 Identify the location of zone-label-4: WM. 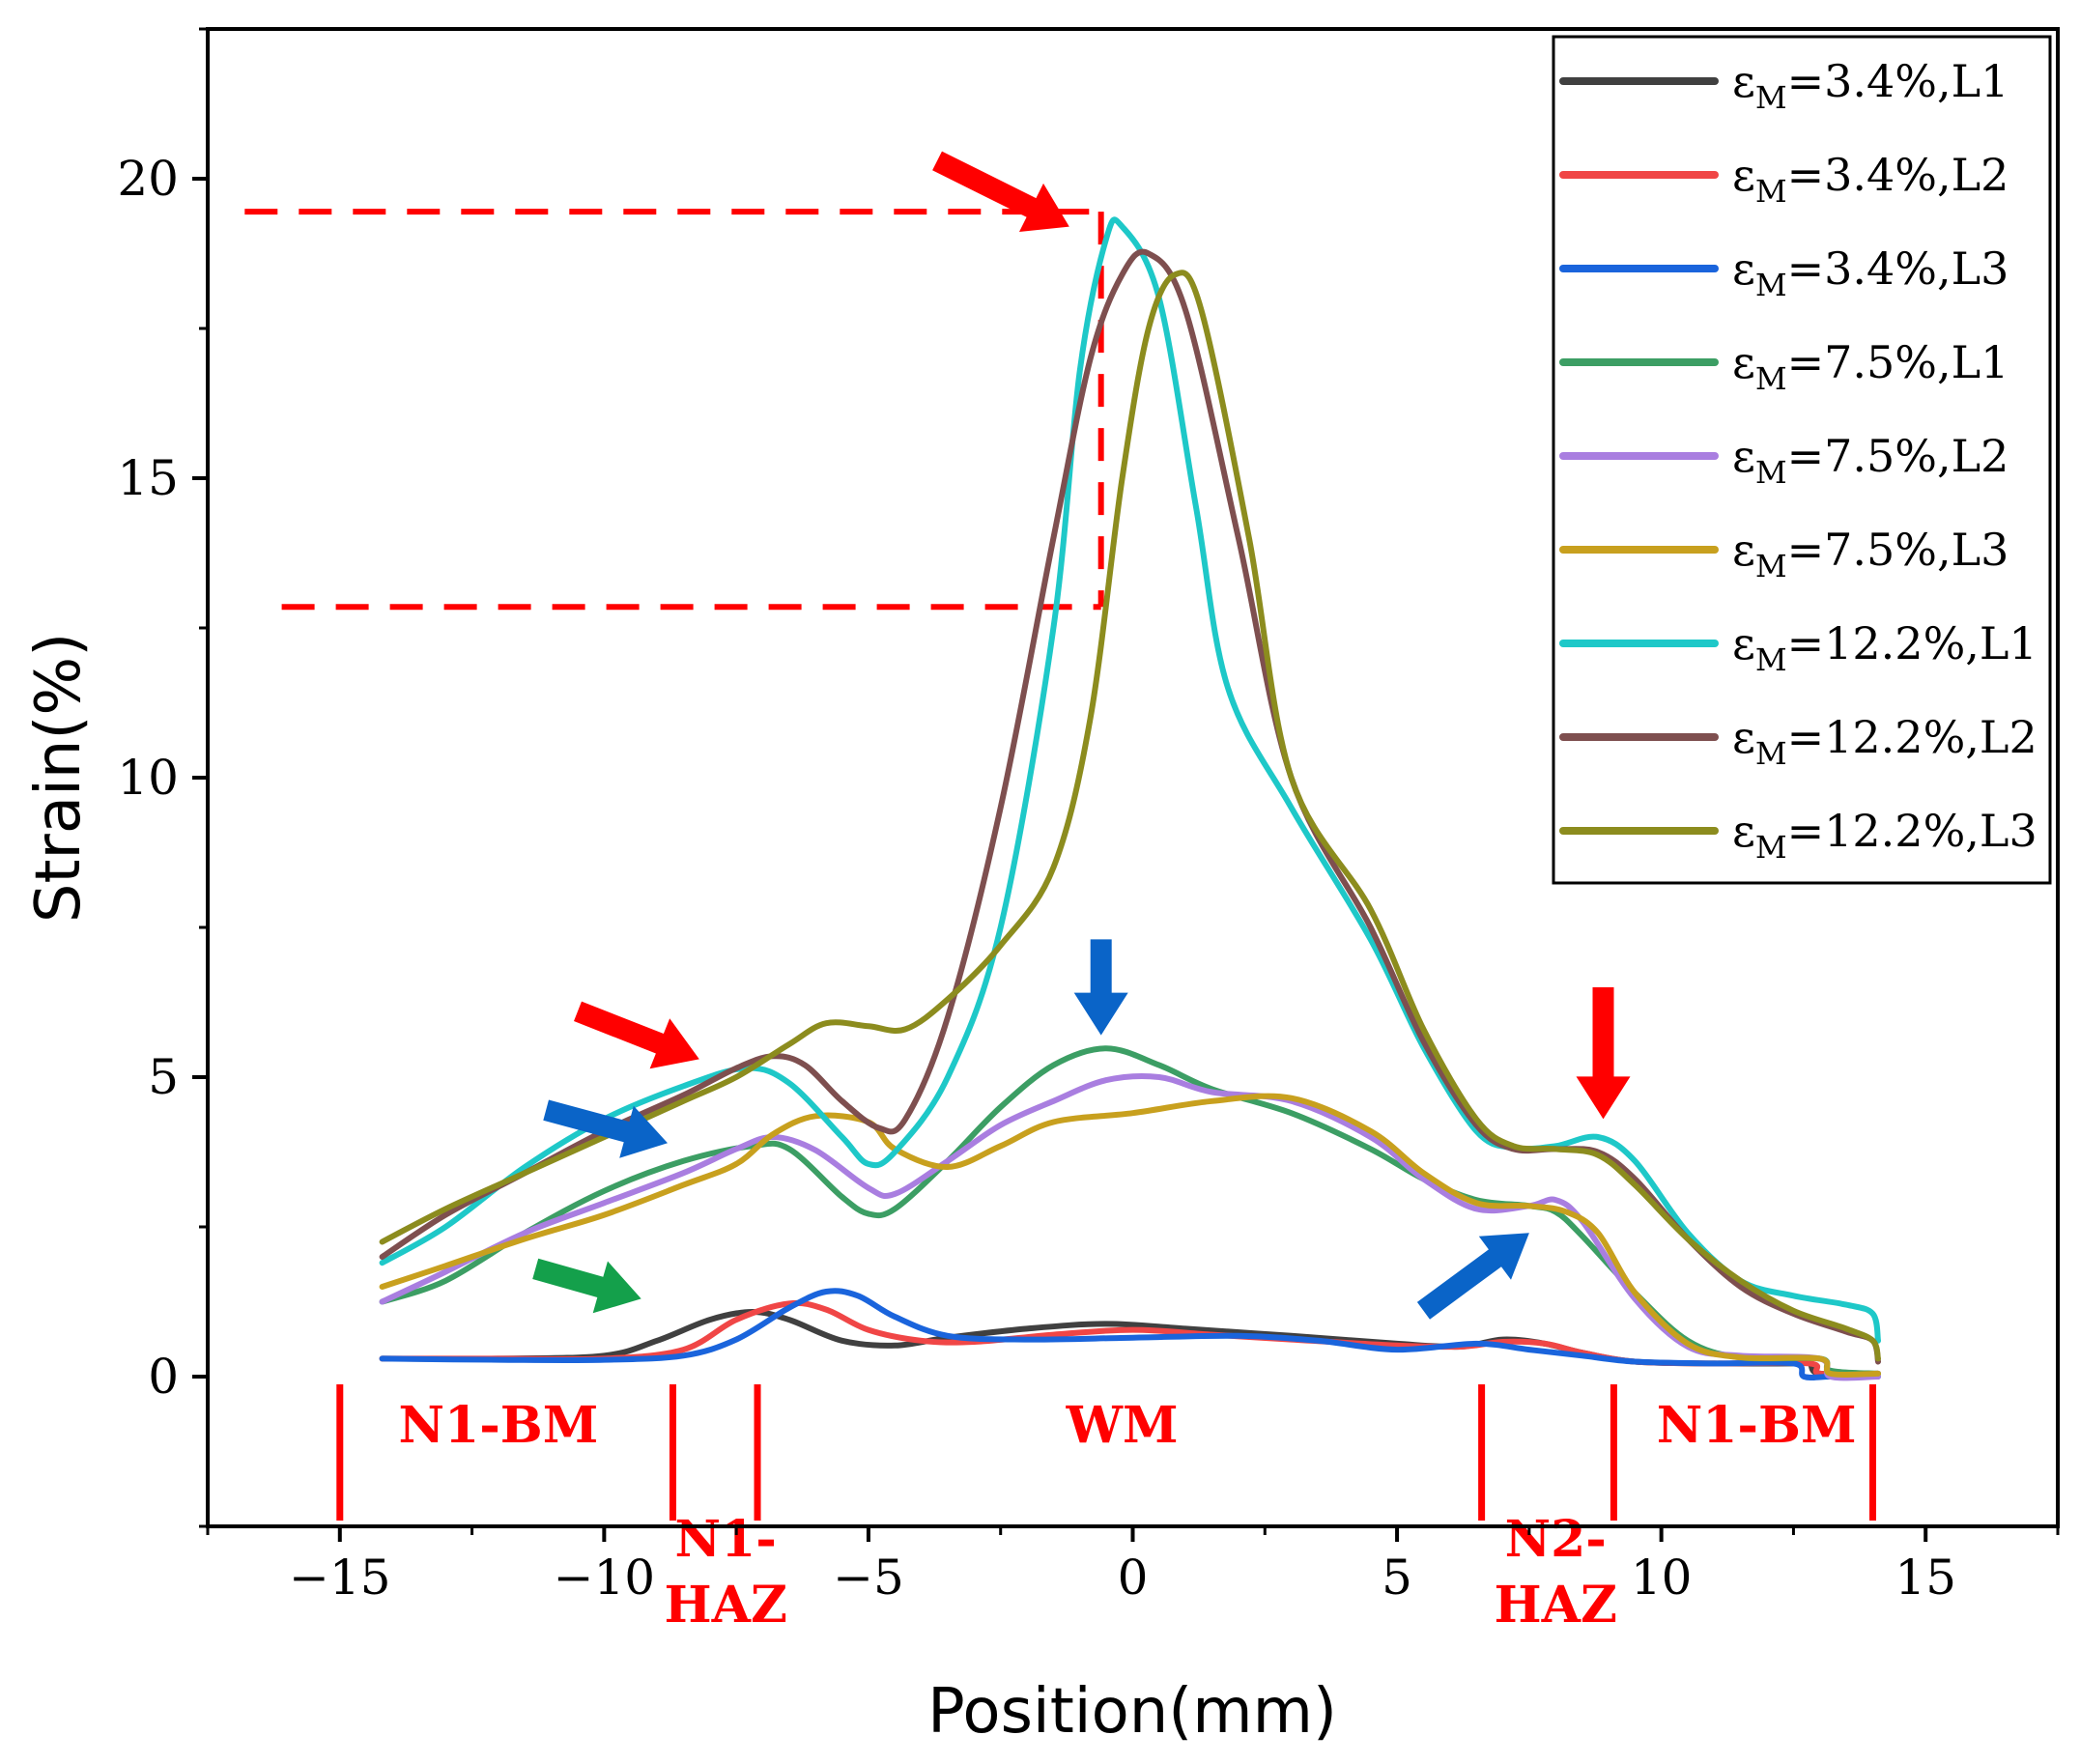
(1122, 1425).